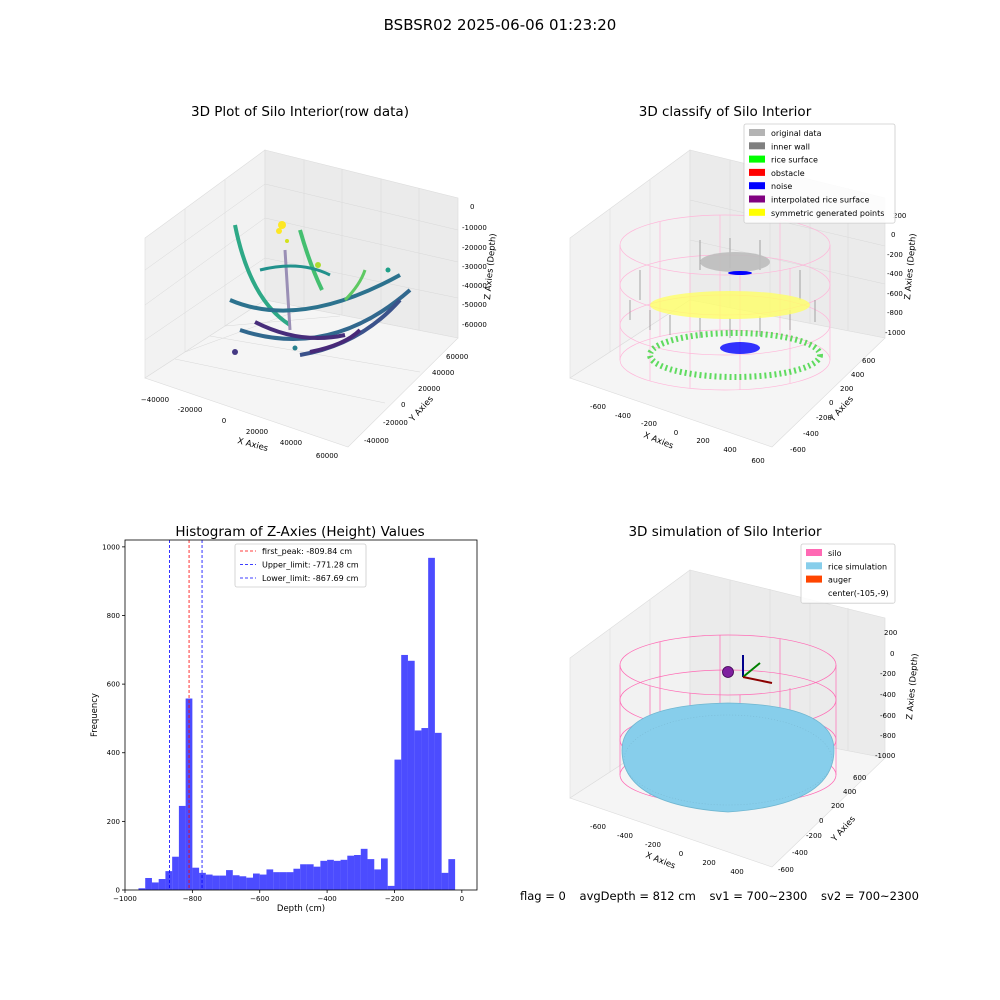  What do you see at coordinates (821, 821) in the screenshot?
I see `sim-y-tick: 0` at bounding box center [821, 821].